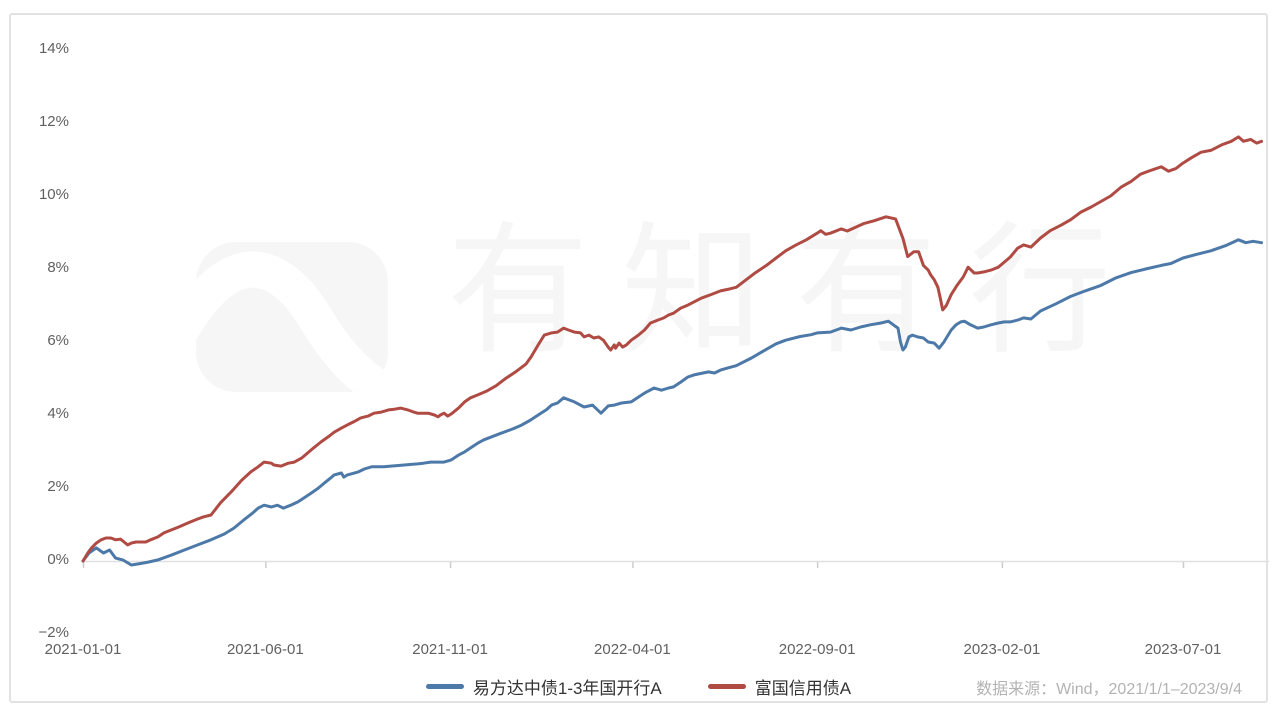  Describe the element at coordinates (265, 649) in the screenshot. I see `x-axis-label: 2021-06-01` at that location.